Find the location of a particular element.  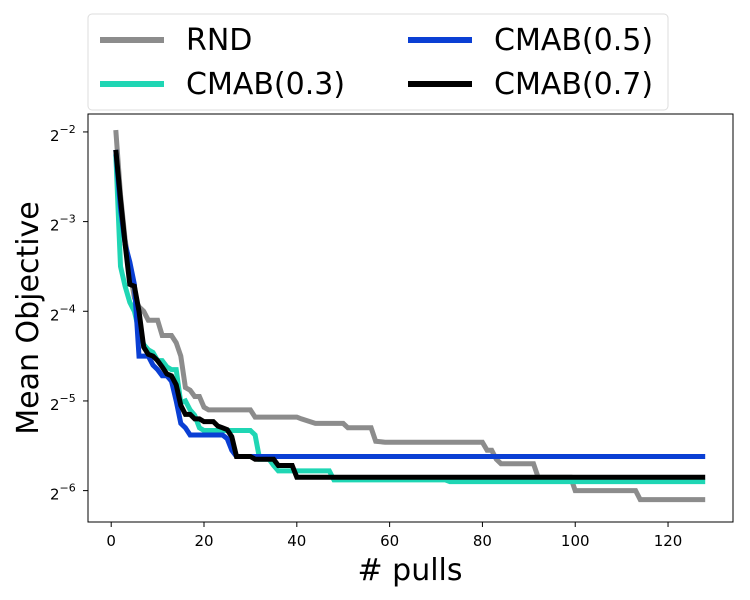

y-tick-label: 2−3 is located at coordinates (63, 224).